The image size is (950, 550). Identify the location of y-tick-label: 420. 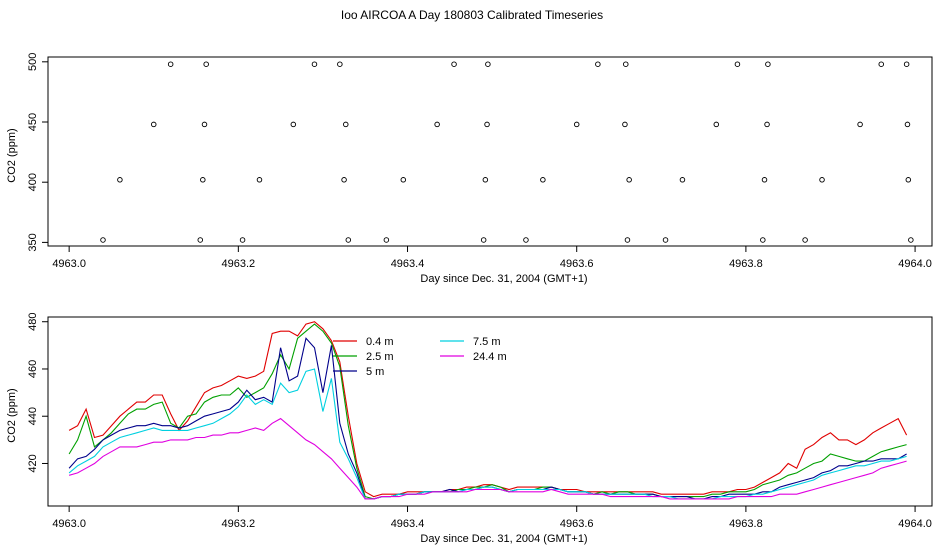
(33, 463).